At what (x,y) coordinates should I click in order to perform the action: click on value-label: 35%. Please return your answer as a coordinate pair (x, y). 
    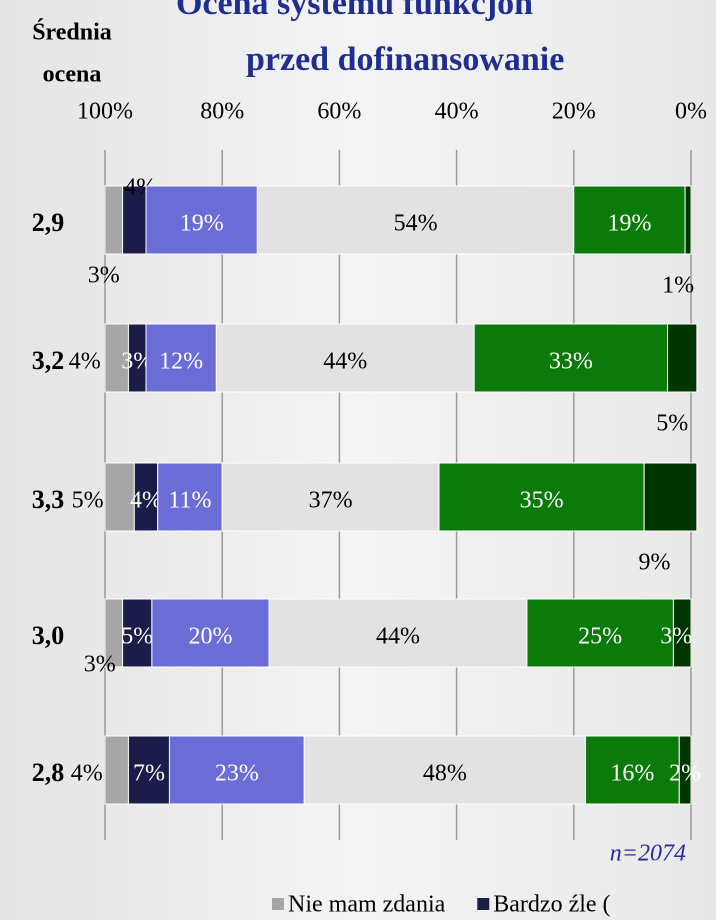
    Looking at the image, I should click on (542, 501).